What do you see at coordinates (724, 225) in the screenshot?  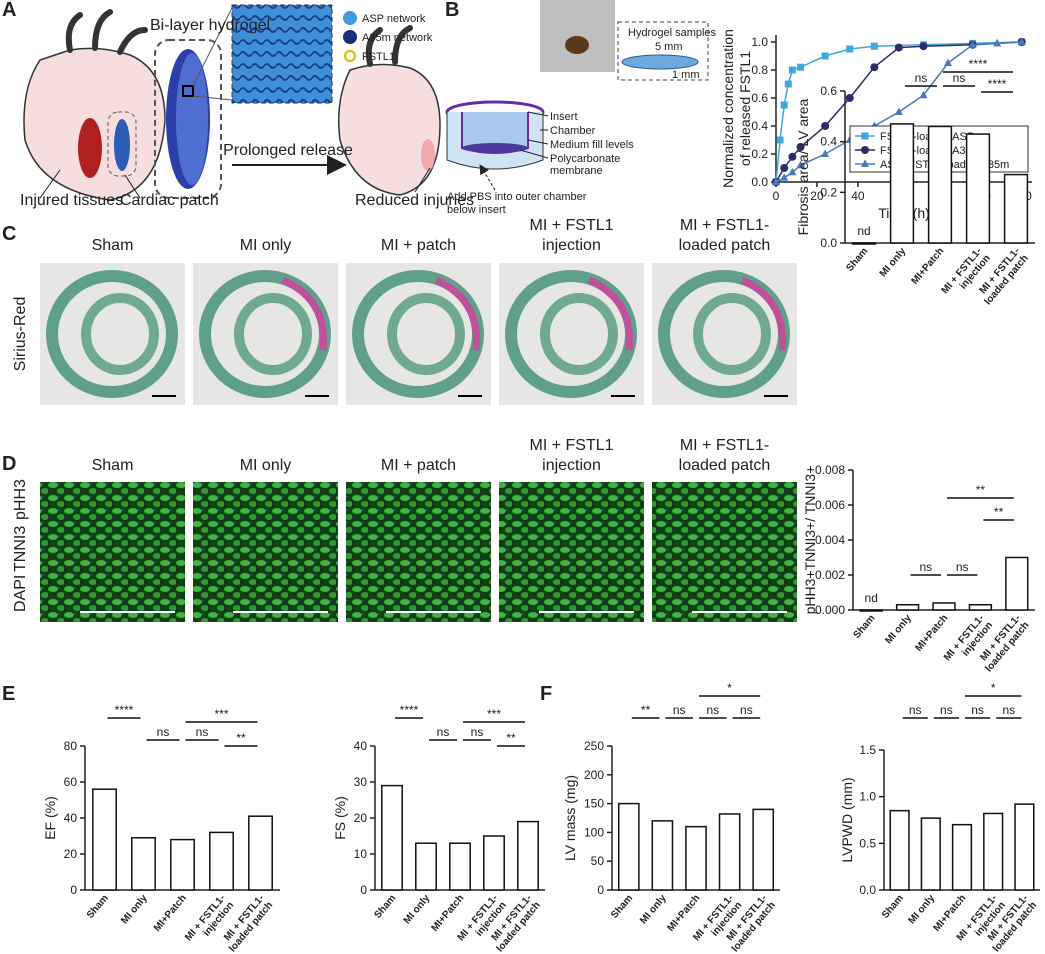 I see `group-title-line: MI + FSTL1-` at bounding box center [724, 225].